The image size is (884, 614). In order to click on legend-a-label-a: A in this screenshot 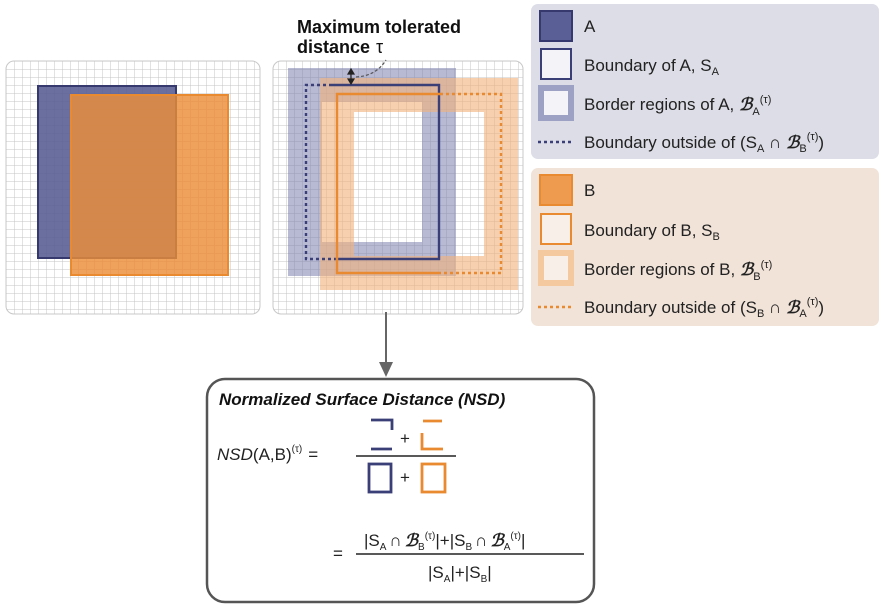, I will do `click(590, 26)`.